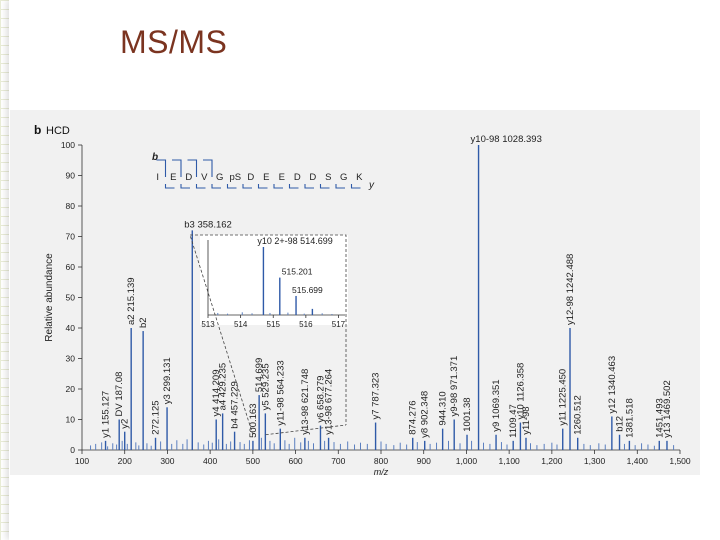  I want to click on peak-label: y13-98 677.264, so click(329, 402).